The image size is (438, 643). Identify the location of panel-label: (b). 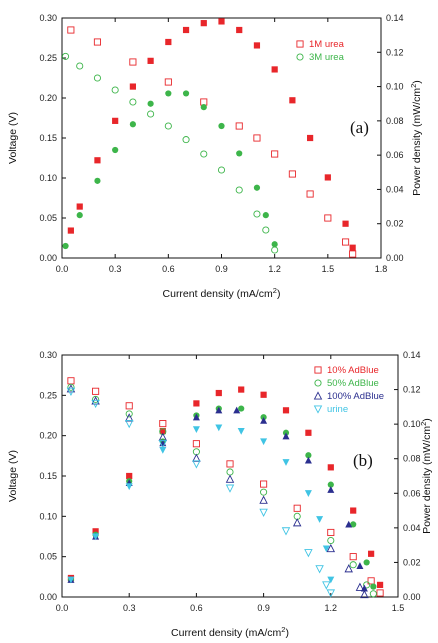
(363, 460).